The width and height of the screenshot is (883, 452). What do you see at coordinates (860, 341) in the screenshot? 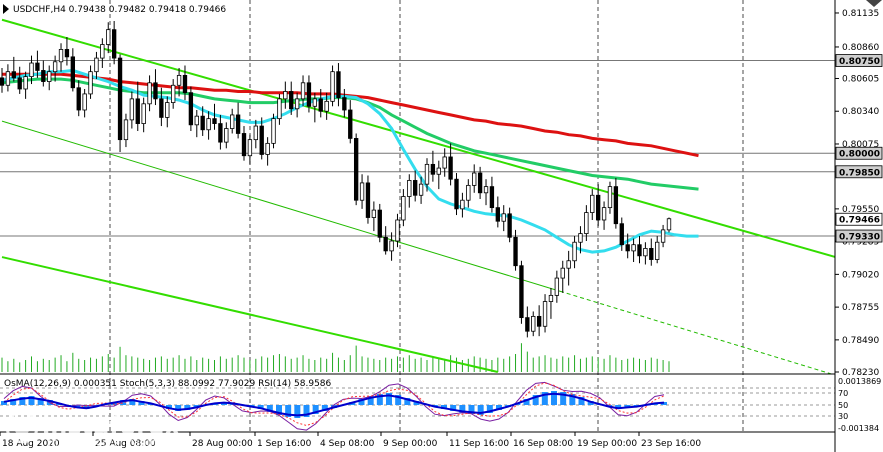
I see `price-tick-label: 0.78490` at bounding box center [860, 341].